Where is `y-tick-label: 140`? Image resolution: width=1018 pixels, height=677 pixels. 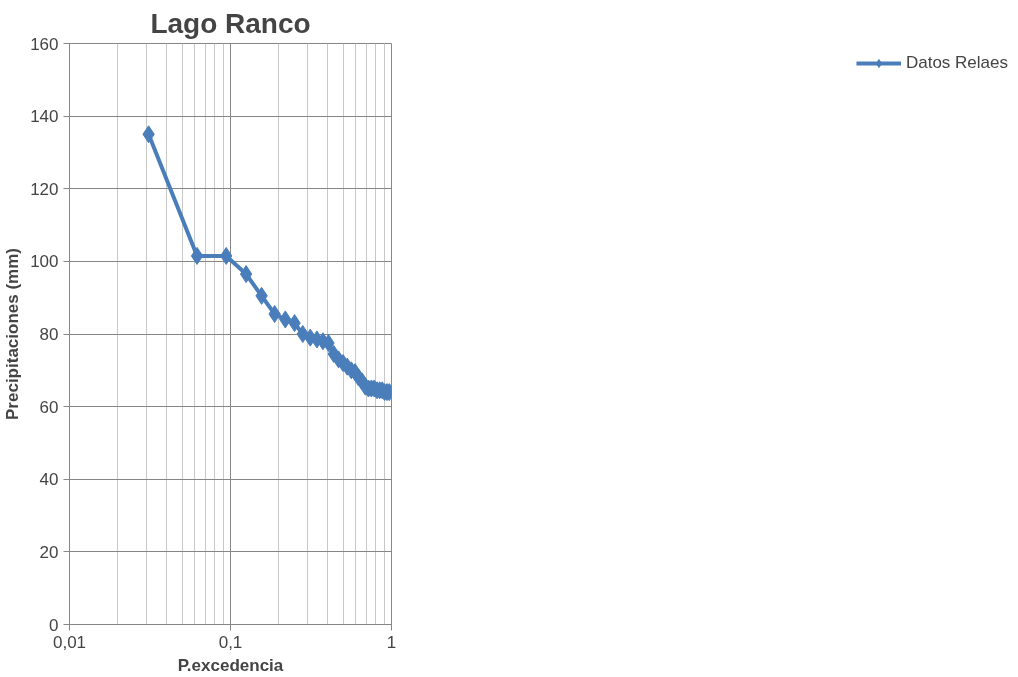
y-tick-label: 140 is located at coordinates (44, 117).